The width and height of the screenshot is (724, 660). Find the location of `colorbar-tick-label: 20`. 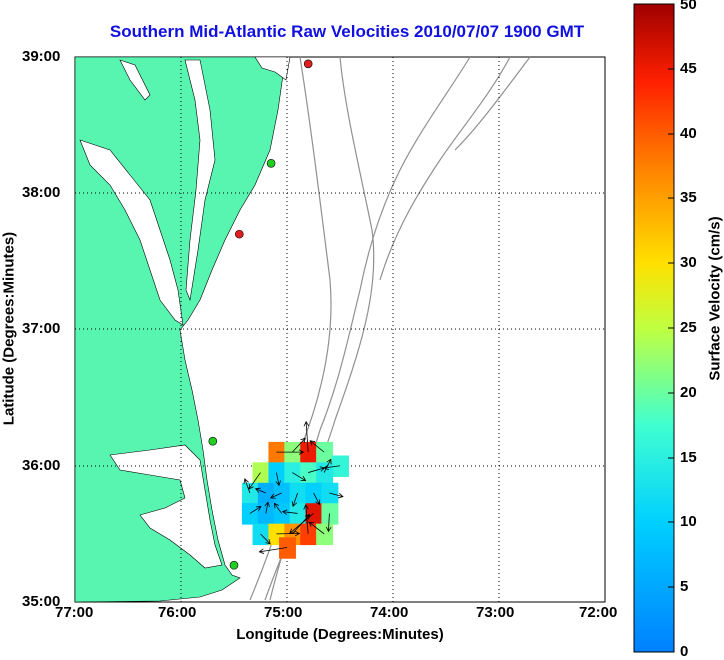

colorbar-tick-label: 20 is located at coordinates (688, 392).